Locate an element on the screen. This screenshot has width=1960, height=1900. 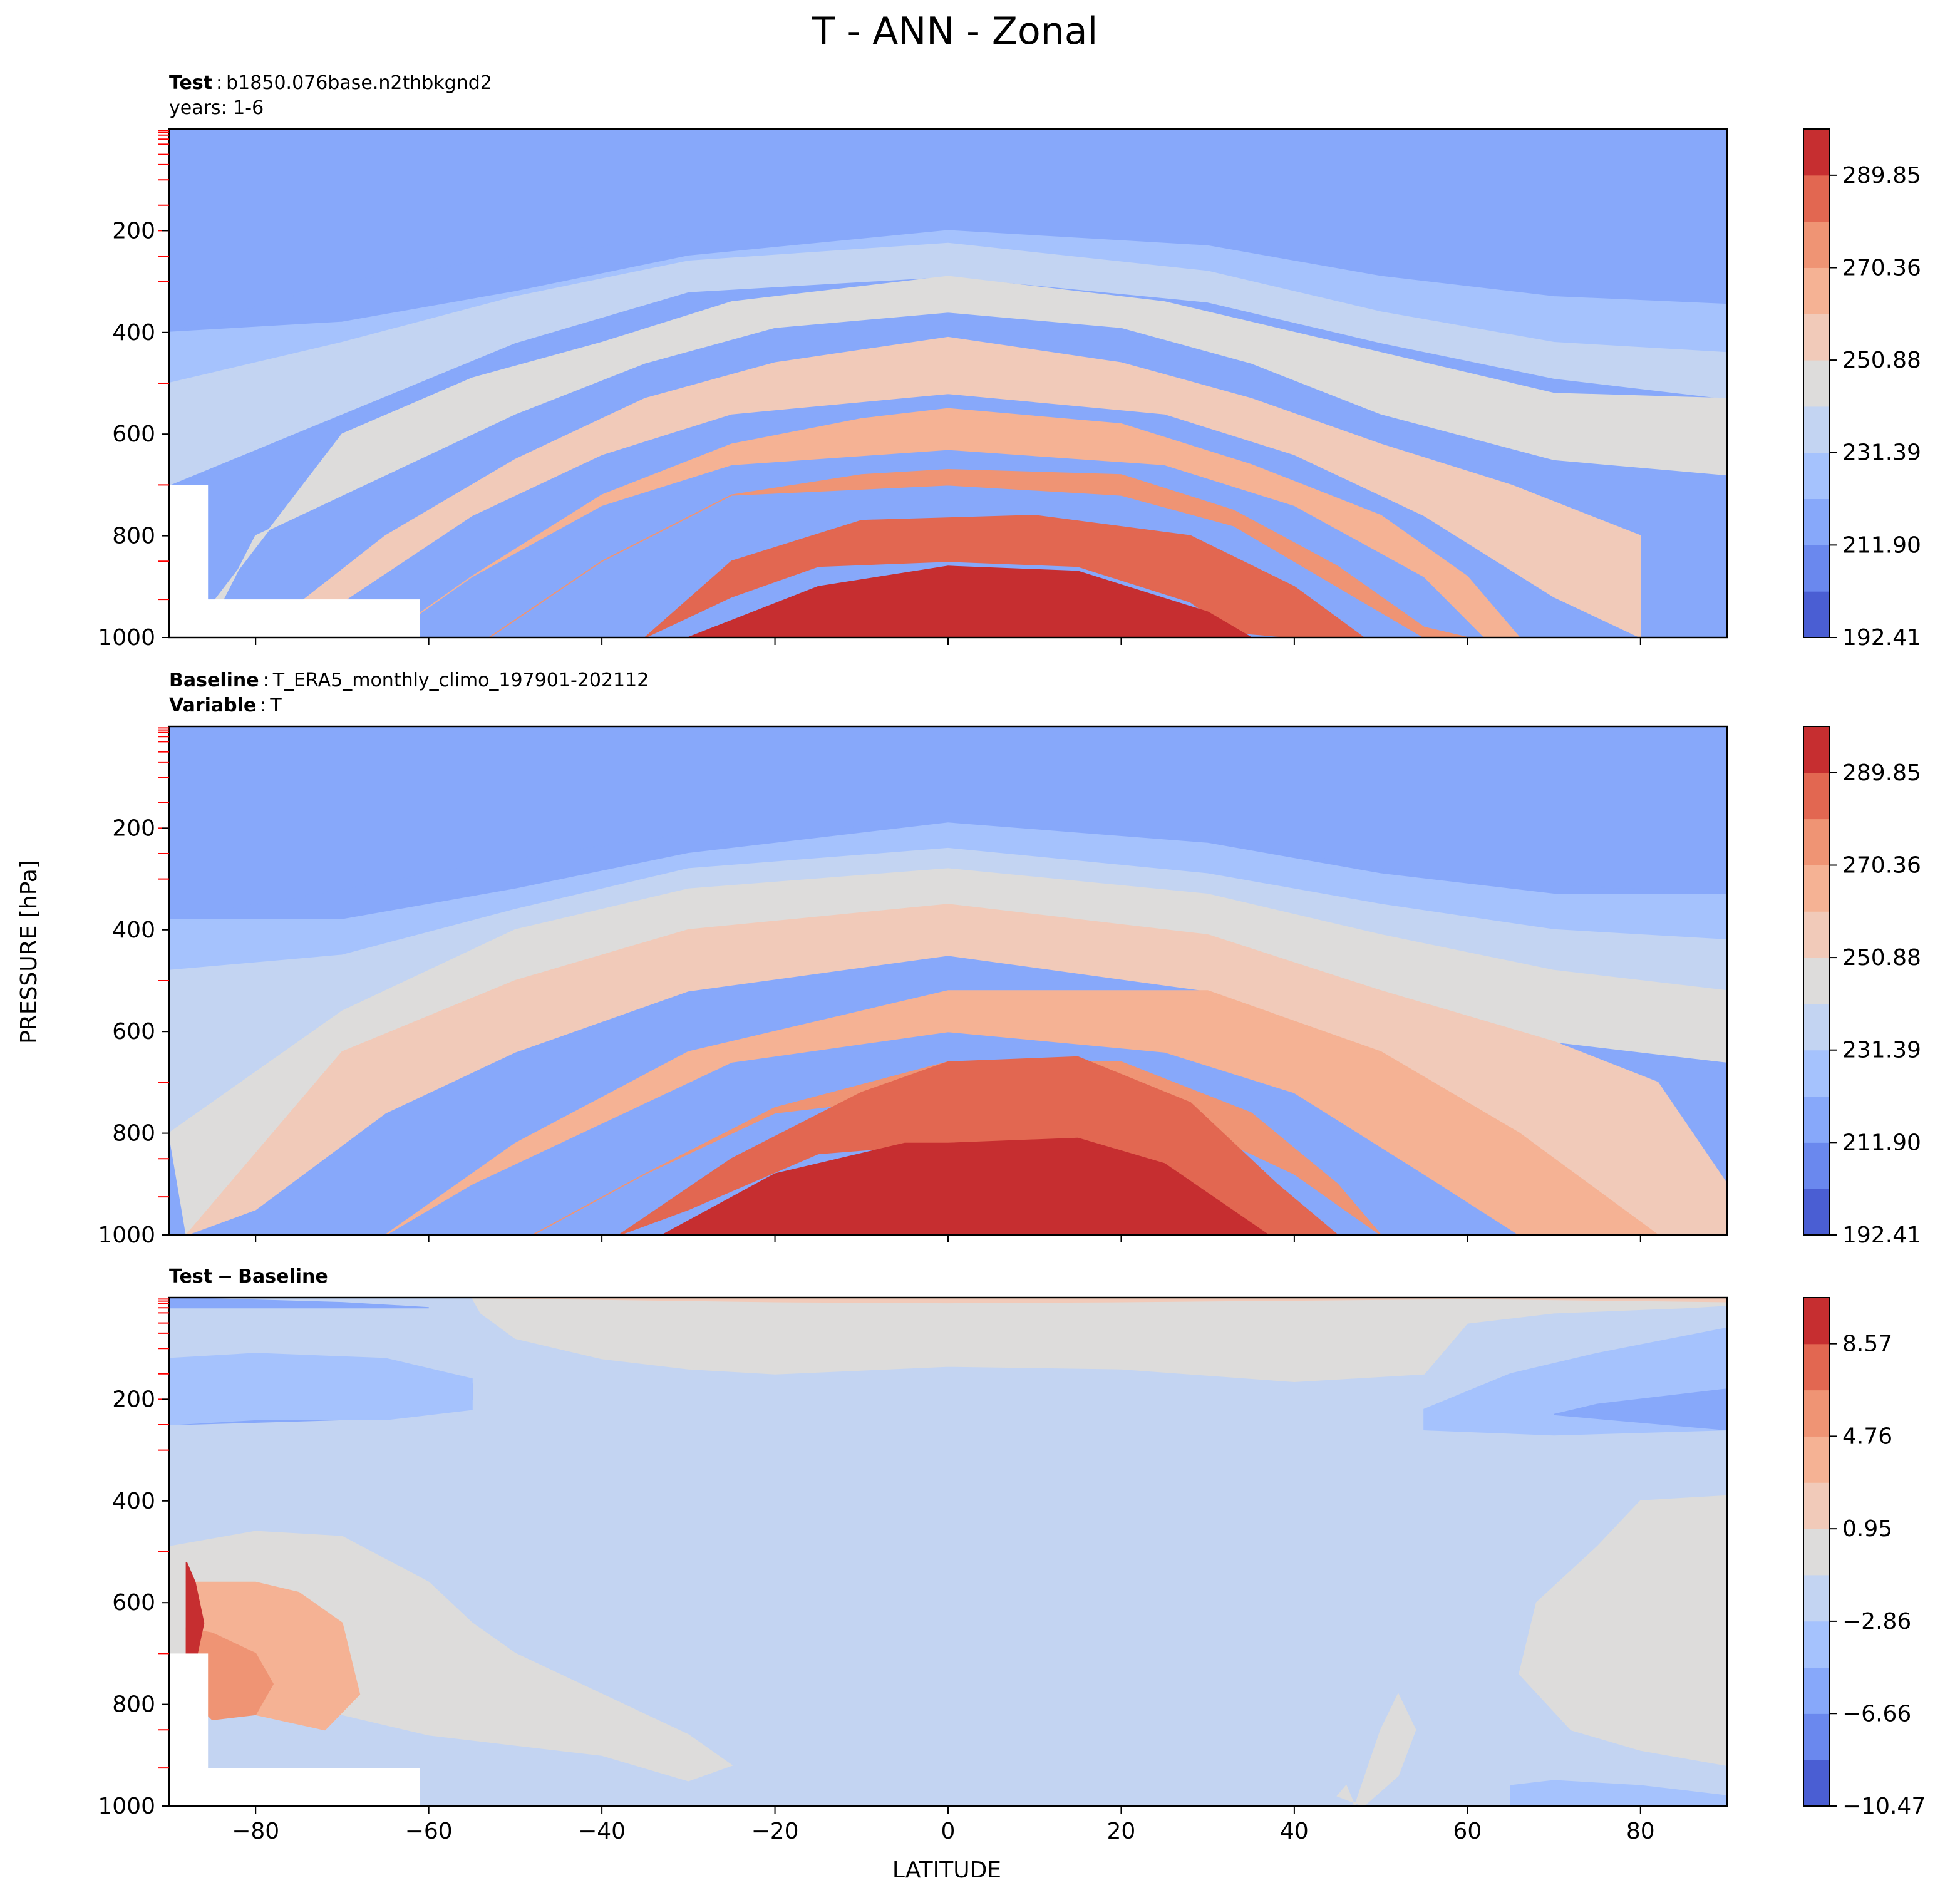
panel-diff-label1: Test − Baseline is located at coordinates (249, 1277).